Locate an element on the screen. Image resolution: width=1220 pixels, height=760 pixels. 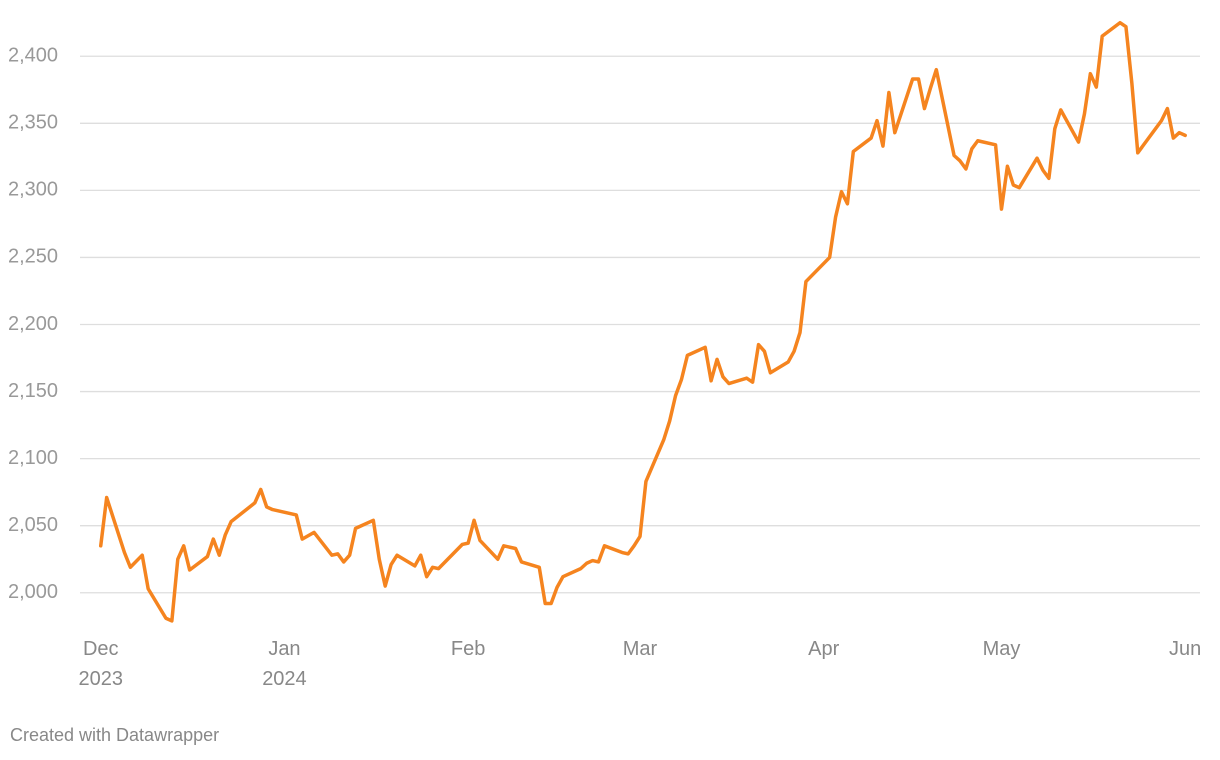
x-tick-label: Apr is located at coordinates (824, 649).